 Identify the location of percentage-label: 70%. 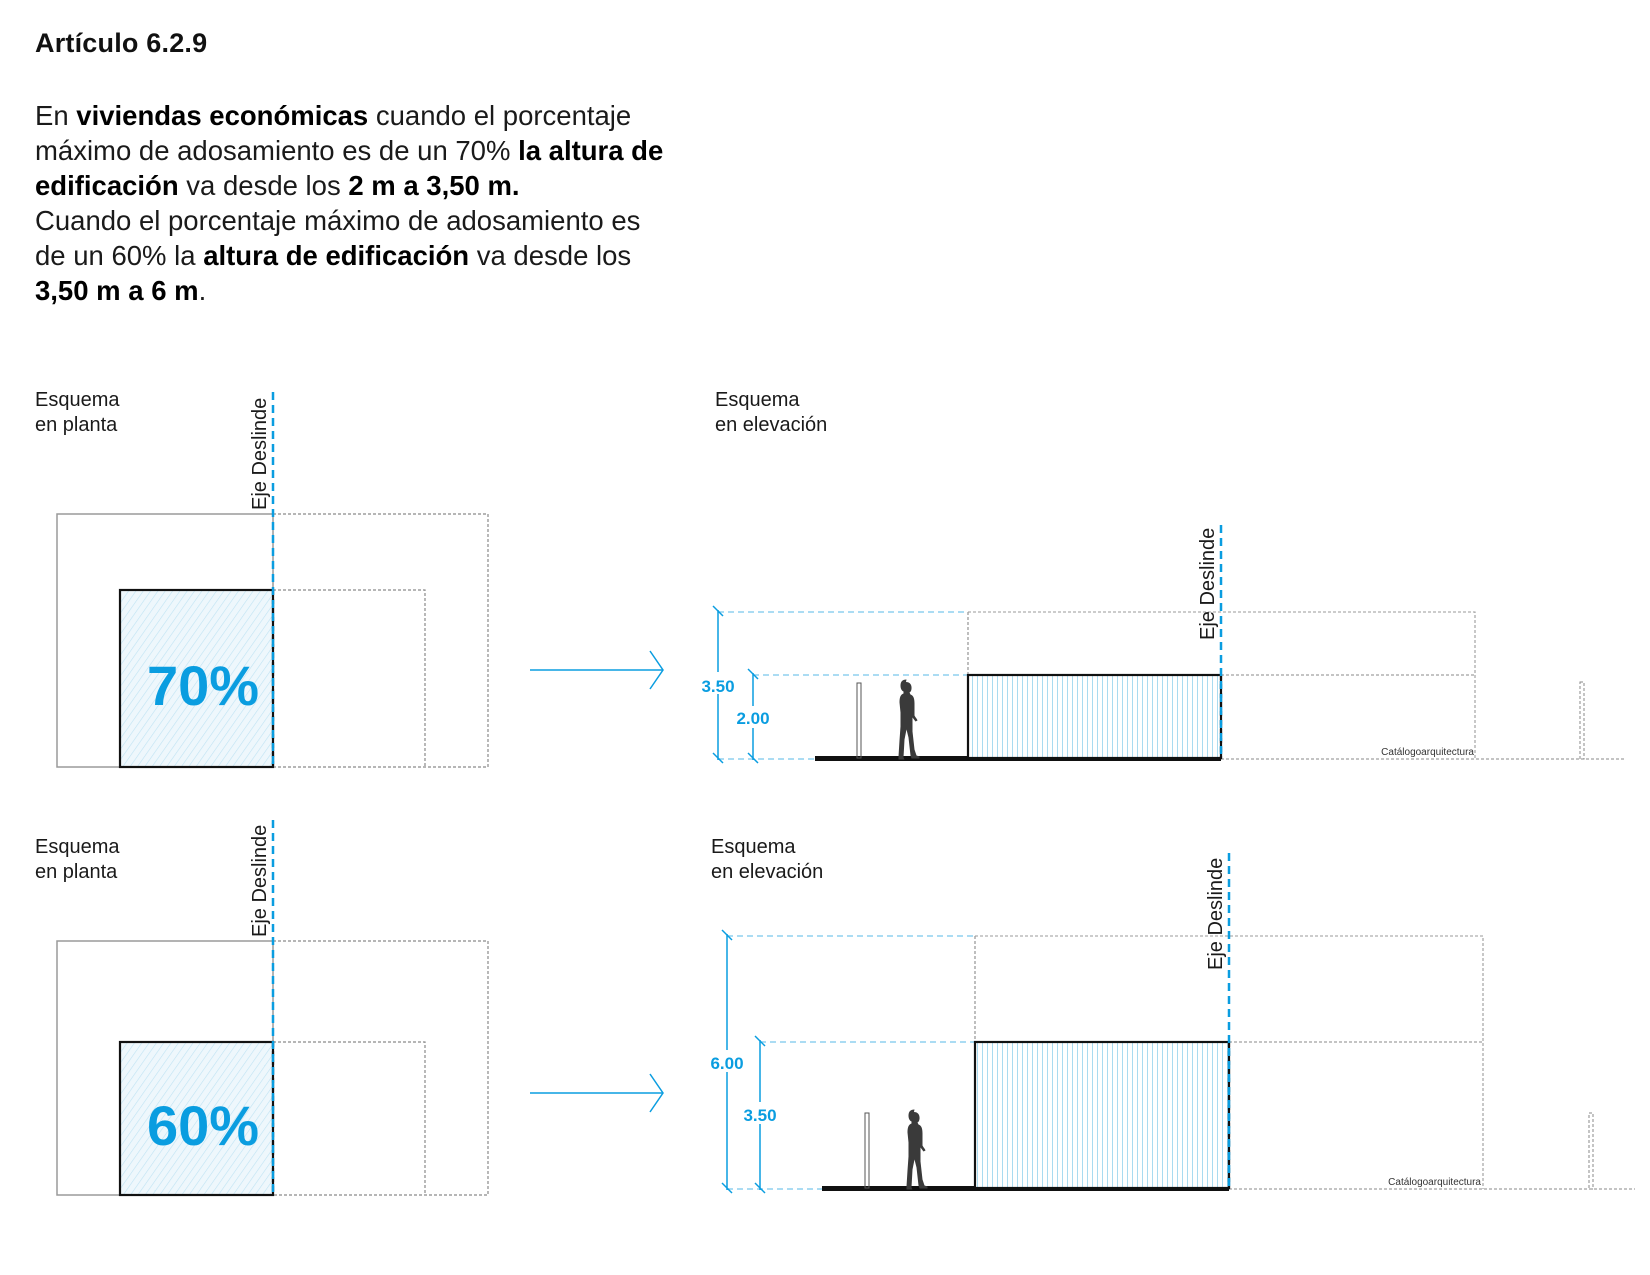
(203, 685).